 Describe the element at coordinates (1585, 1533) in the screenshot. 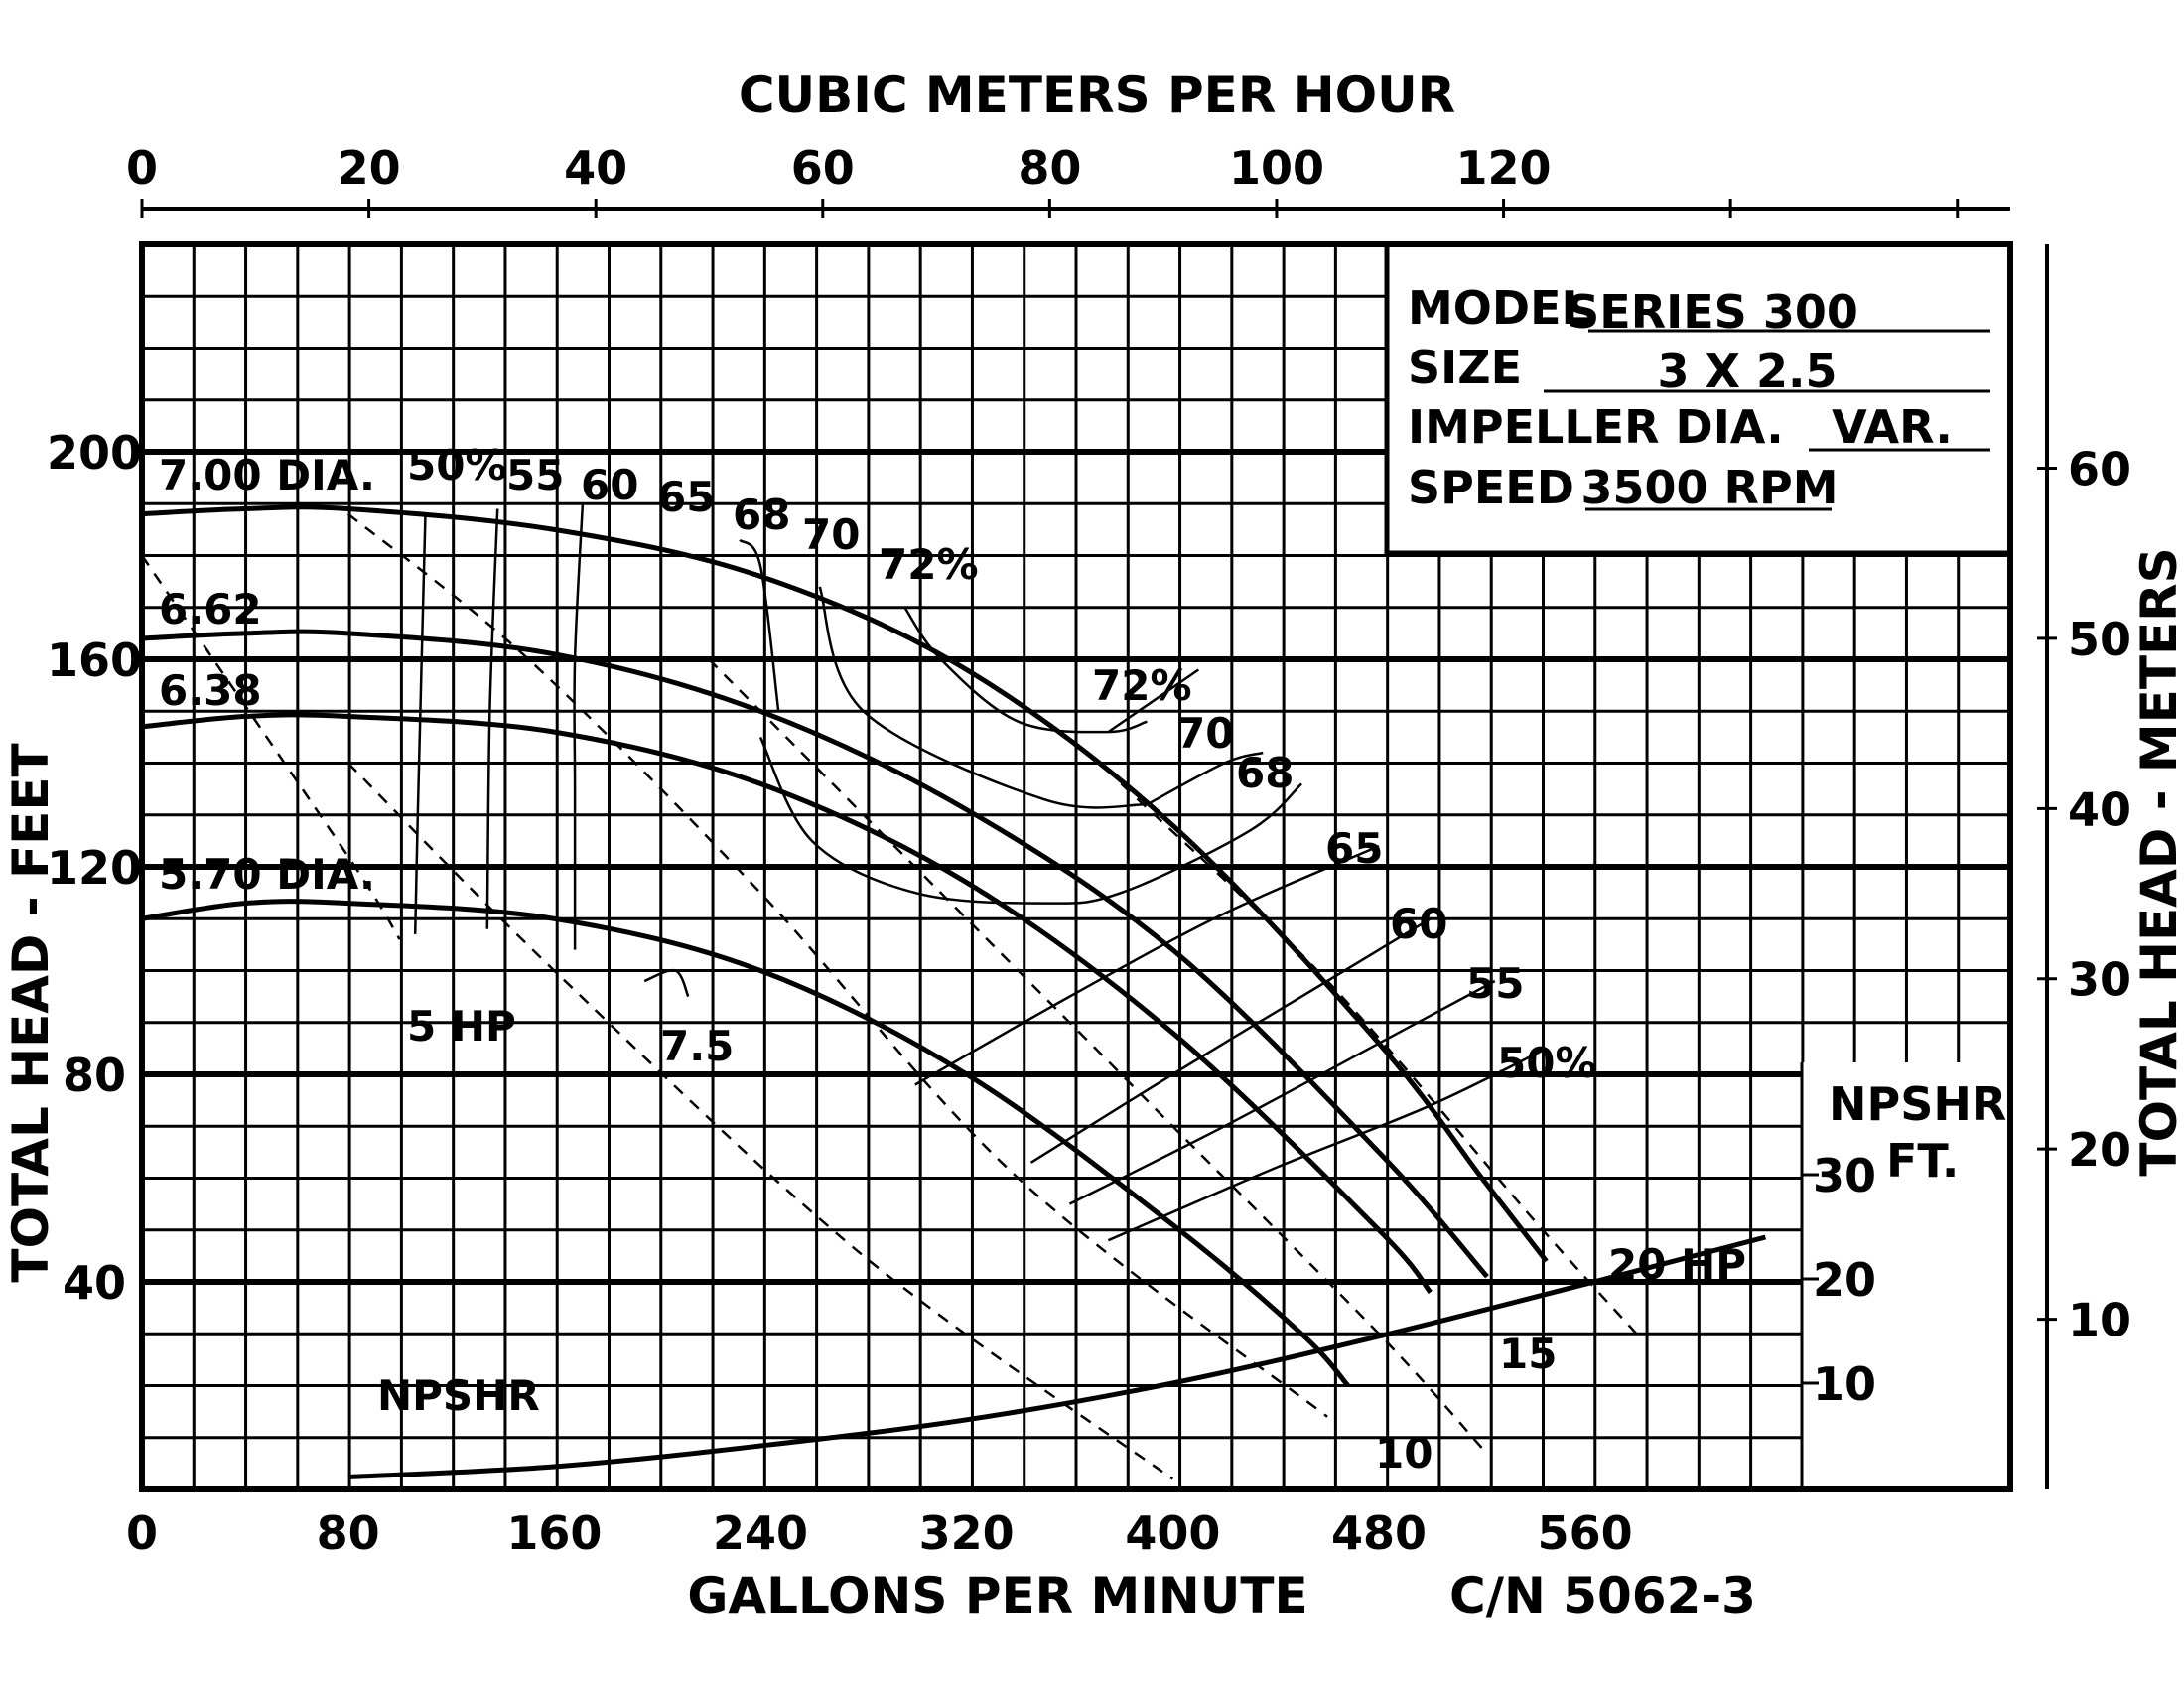

I see `x-tick-label: 560` at that location.